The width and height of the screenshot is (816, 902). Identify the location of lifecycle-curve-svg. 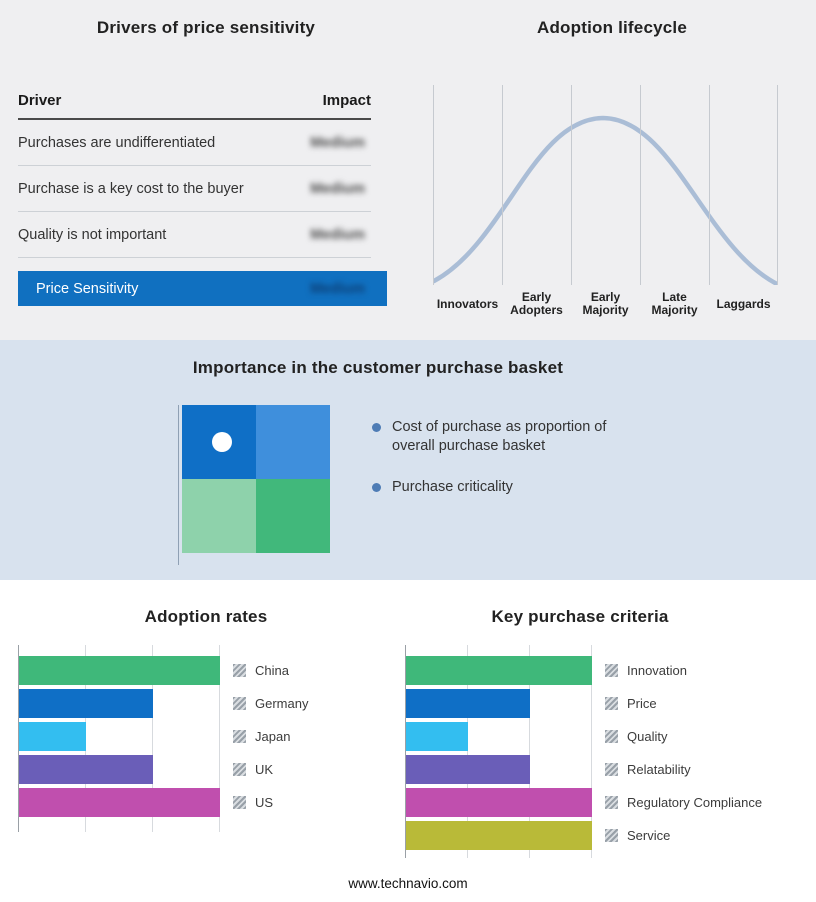
(605, 201).